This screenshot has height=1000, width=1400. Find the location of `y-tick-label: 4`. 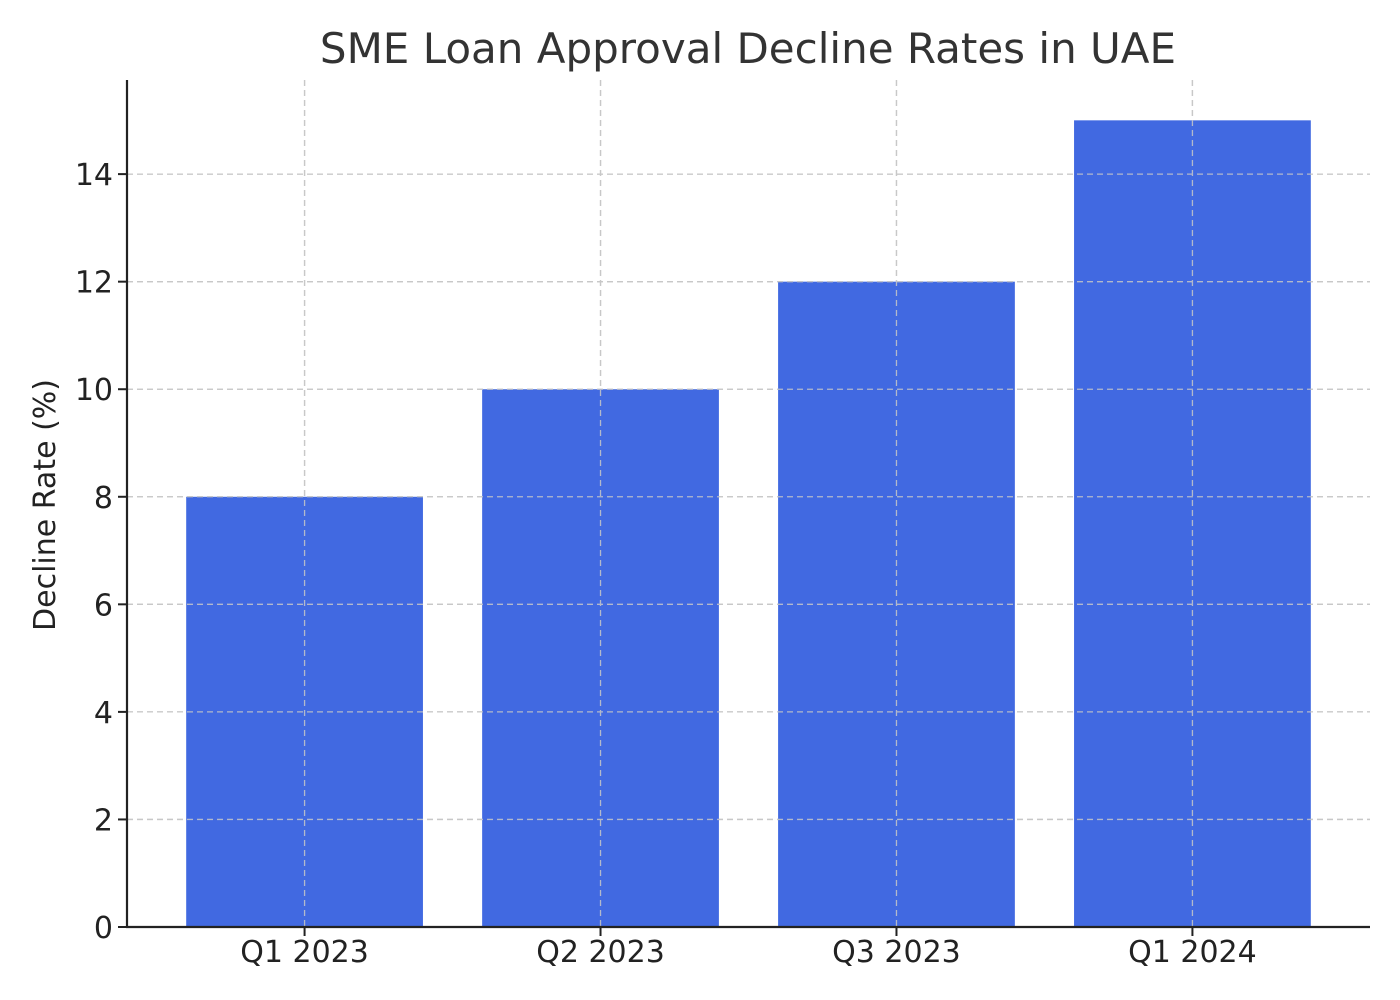

y-tick-label: 4 is located at coordinates (103, 713).